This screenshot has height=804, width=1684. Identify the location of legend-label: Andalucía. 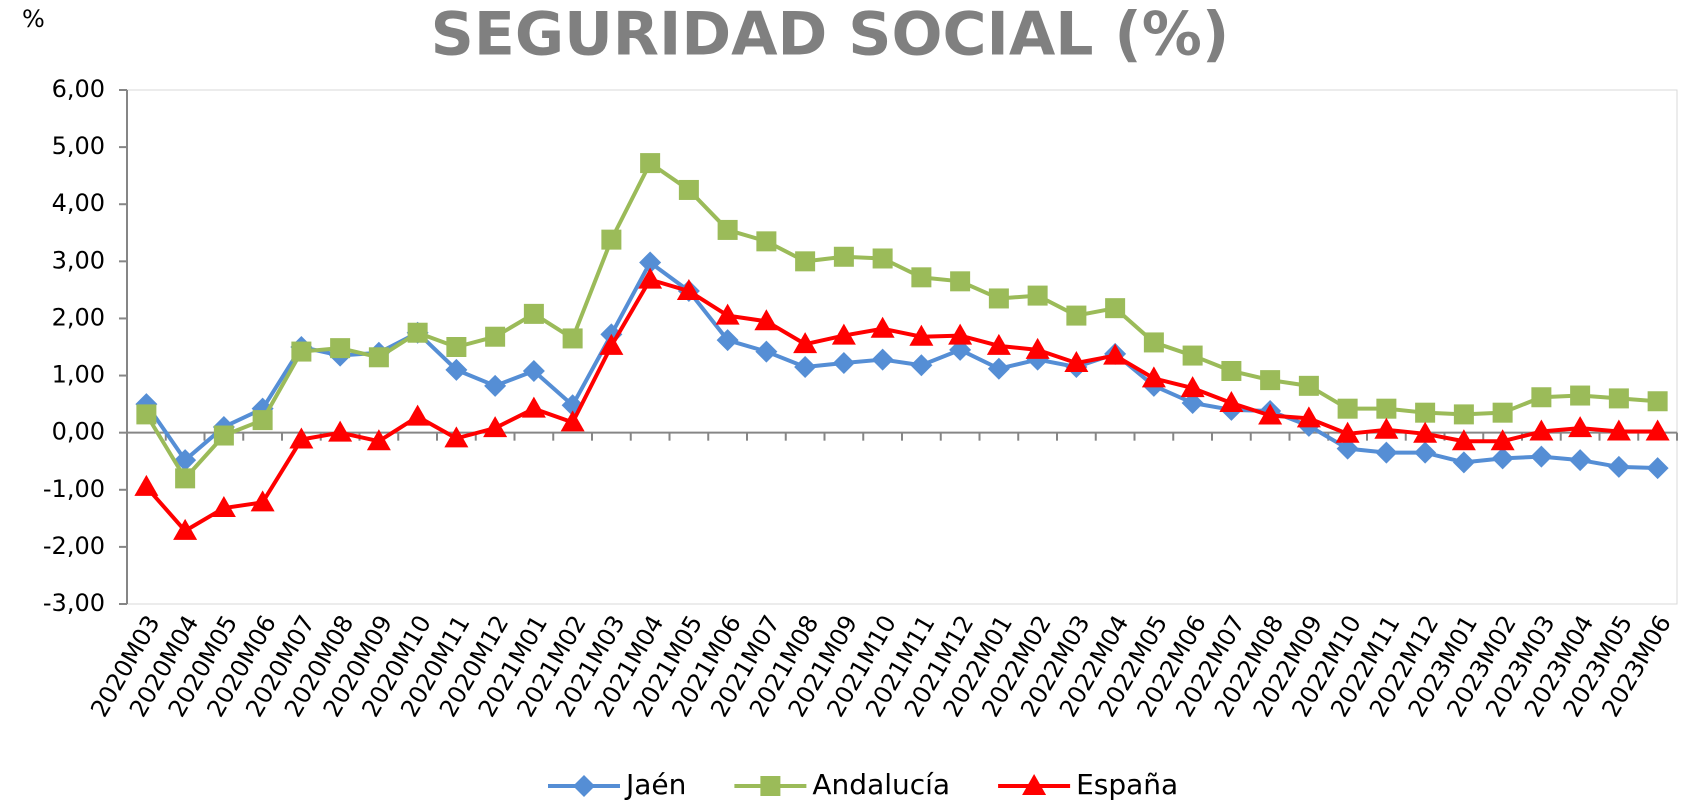
(881, 784).